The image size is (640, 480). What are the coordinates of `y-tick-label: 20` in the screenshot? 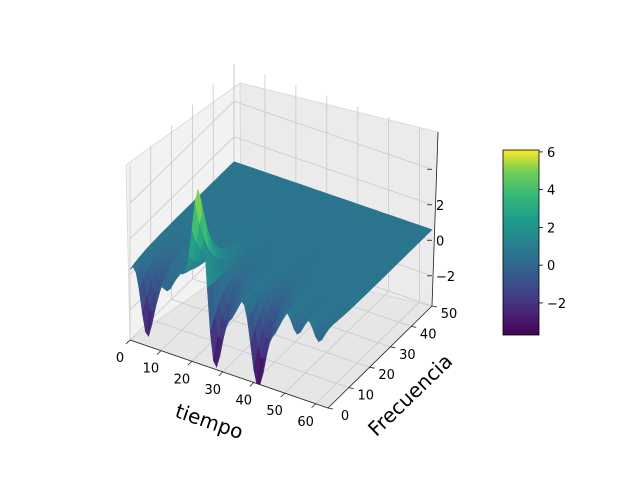 It's located at (386, 375).